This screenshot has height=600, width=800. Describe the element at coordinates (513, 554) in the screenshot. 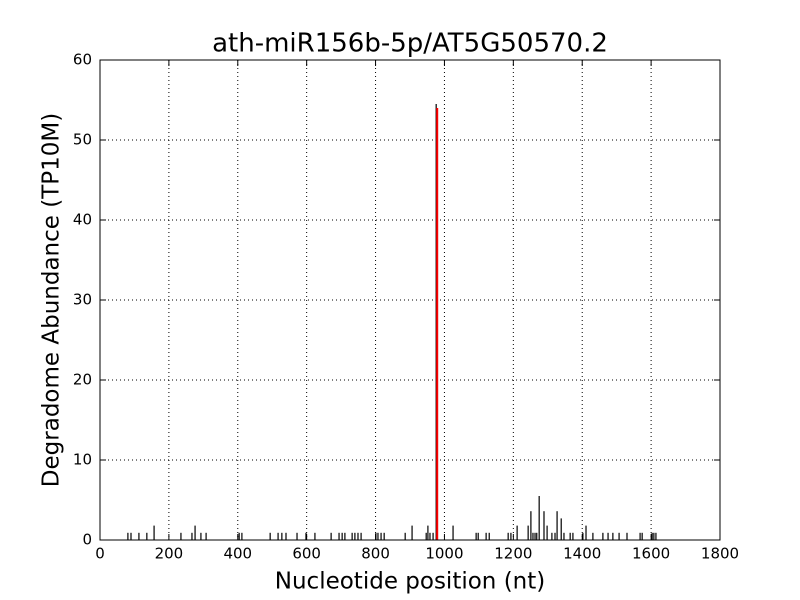

I see `x-tick-label: 1200` at that location.